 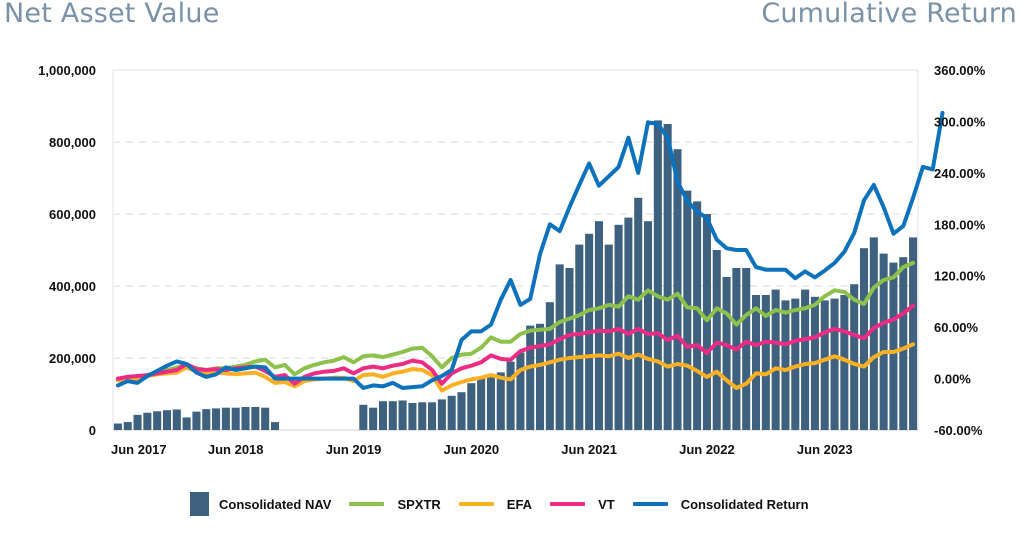 I want to click on legend-label-spxtr: SPXTR, so click(x=419, y=504).